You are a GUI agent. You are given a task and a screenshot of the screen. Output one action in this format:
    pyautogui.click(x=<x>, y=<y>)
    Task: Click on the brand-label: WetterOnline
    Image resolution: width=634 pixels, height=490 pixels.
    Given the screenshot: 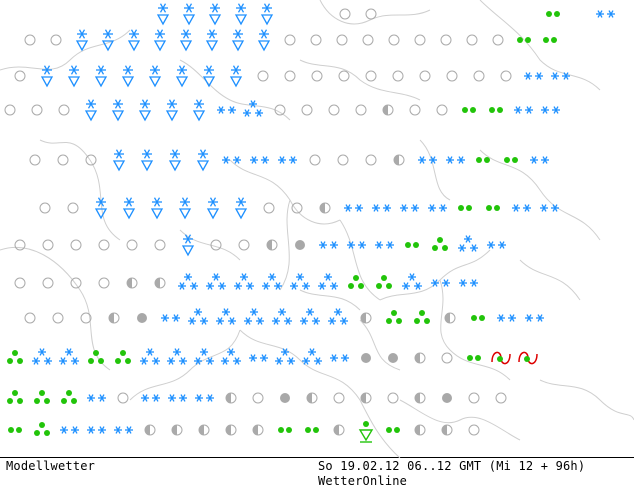 What is the action you would take?
    pyautogui.click(x=363, y=481)
    